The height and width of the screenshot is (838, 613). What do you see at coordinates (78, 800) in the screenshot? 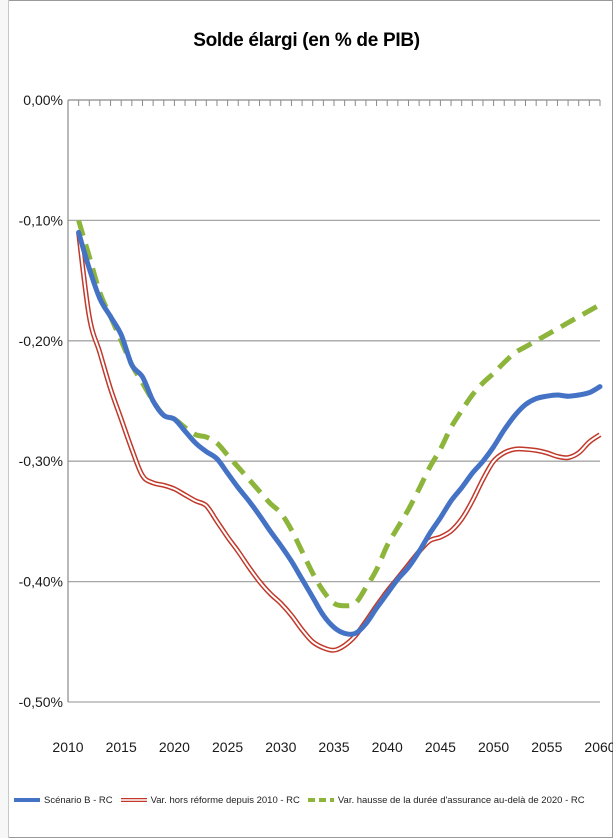
I see `legend-label: Scénario B - RC` at bounding box center [78, 800].